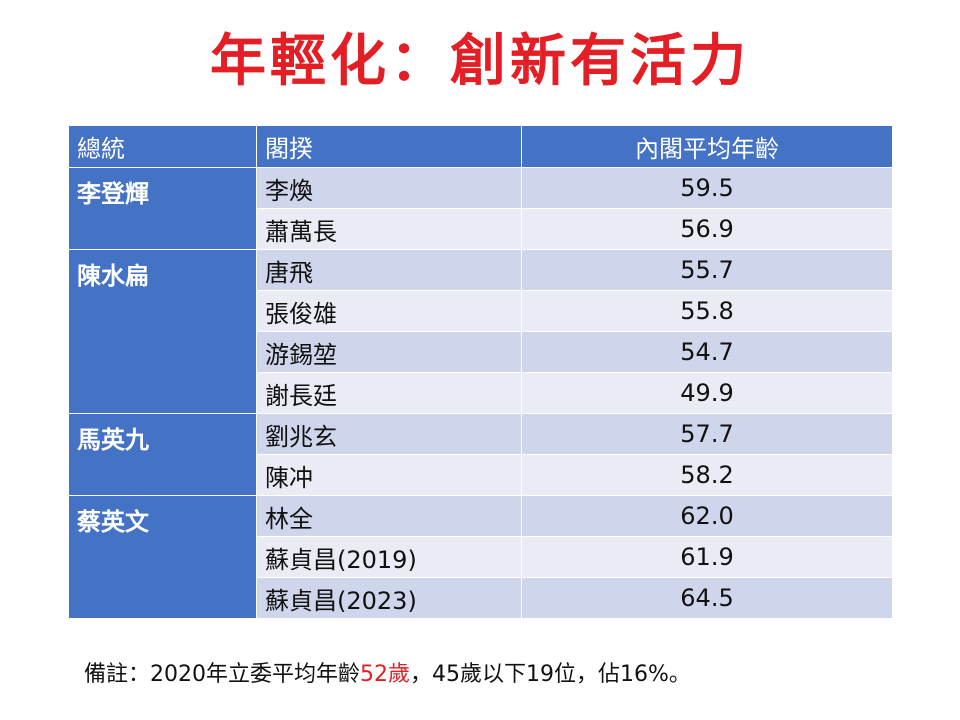 The image size is (960, 720). Describe the element at coordinates (707, 188) in the screenshot. I see `age-cell: 59.5` at that location.